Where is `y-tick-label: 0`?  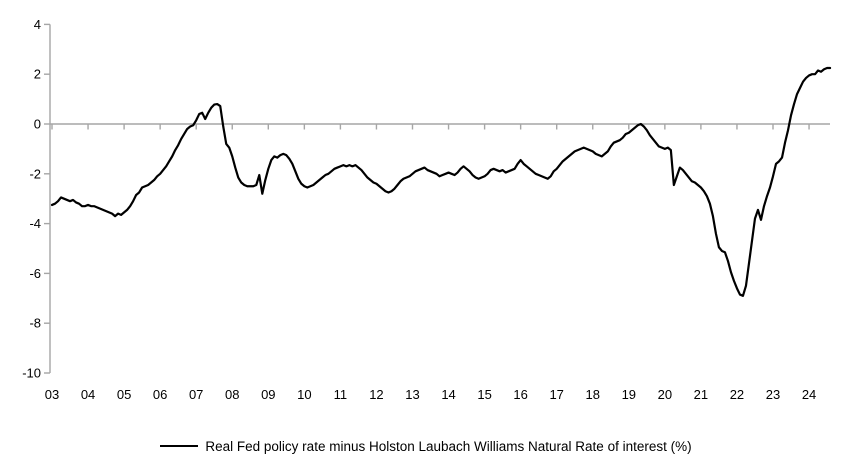
y-tick-label: 0 is located at coordinates (37, 124).